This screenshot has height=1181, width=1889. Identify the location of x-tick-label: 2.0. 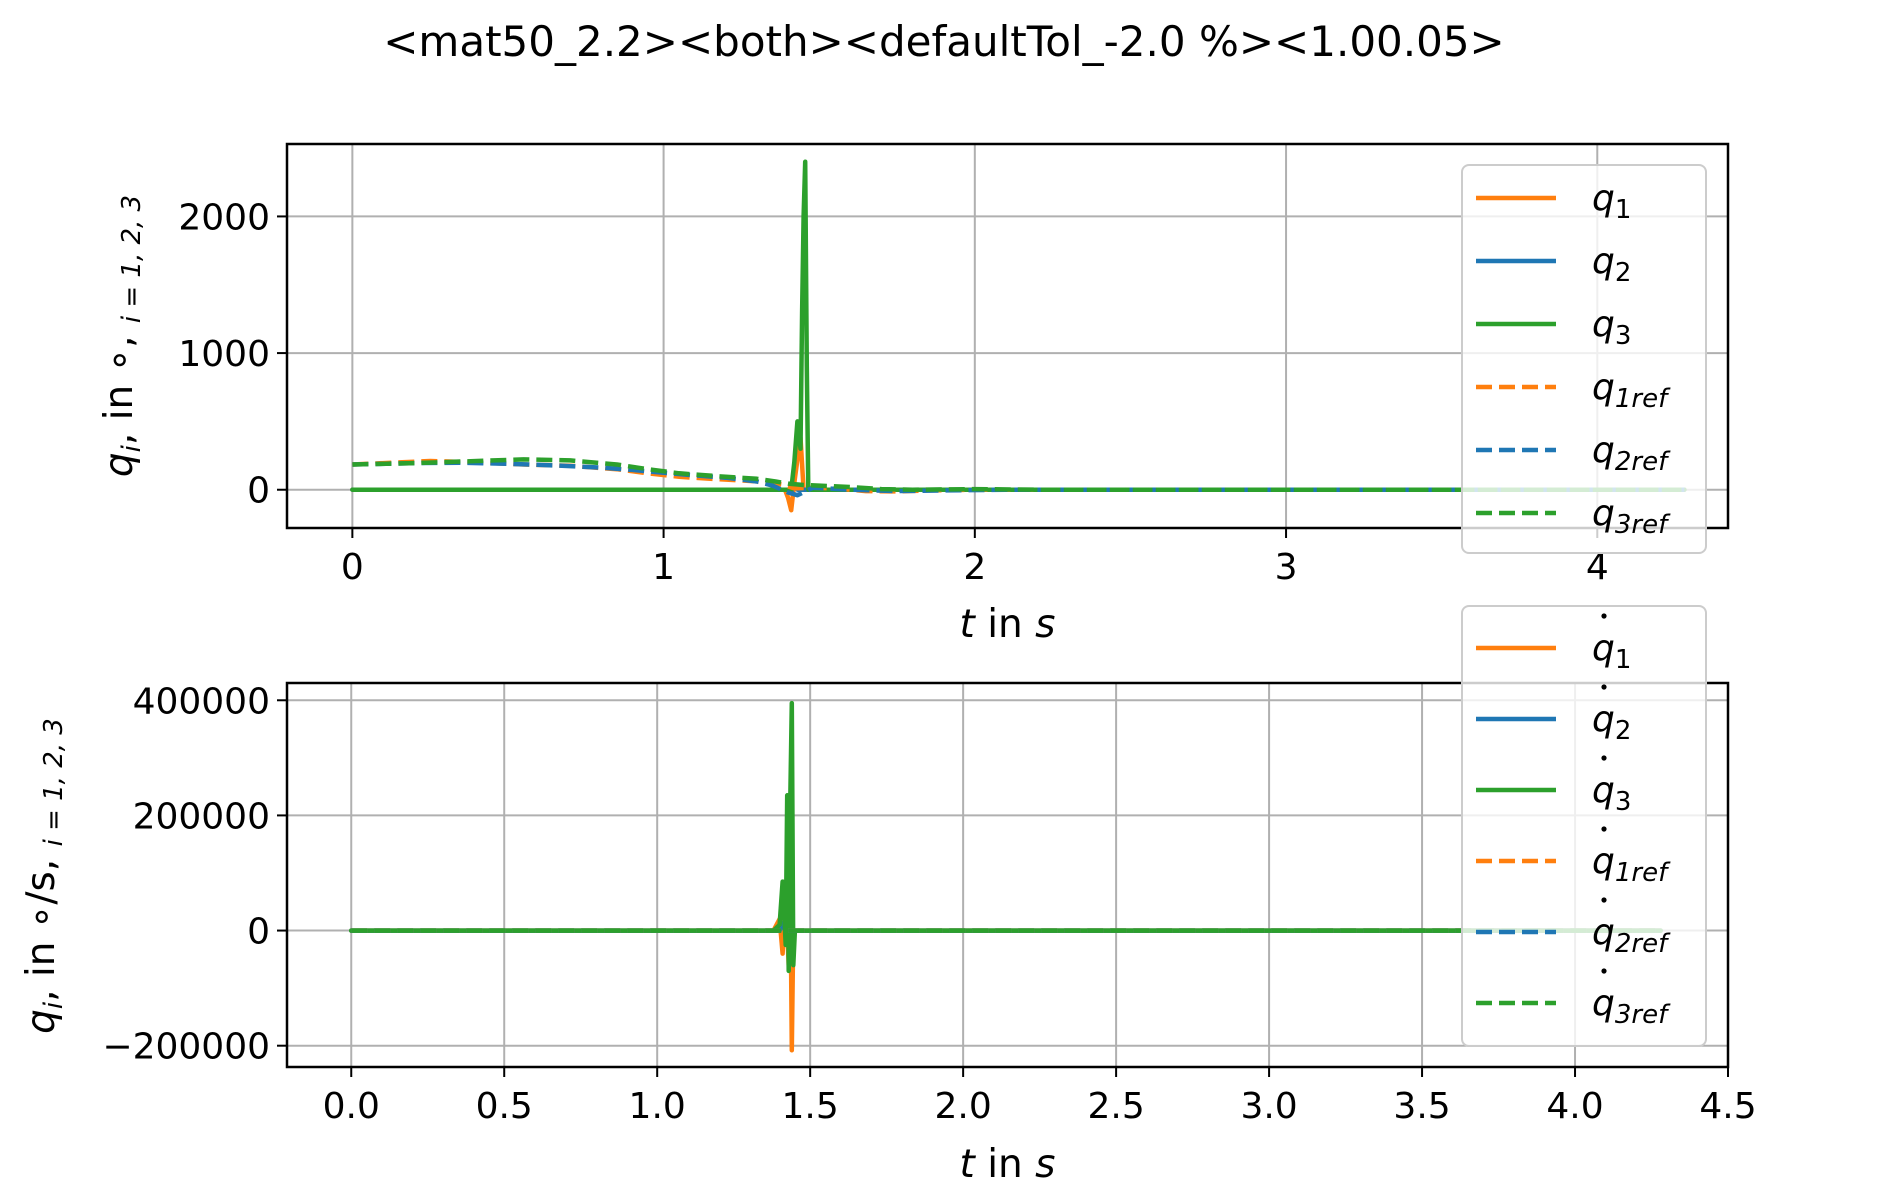
(963, 1106).